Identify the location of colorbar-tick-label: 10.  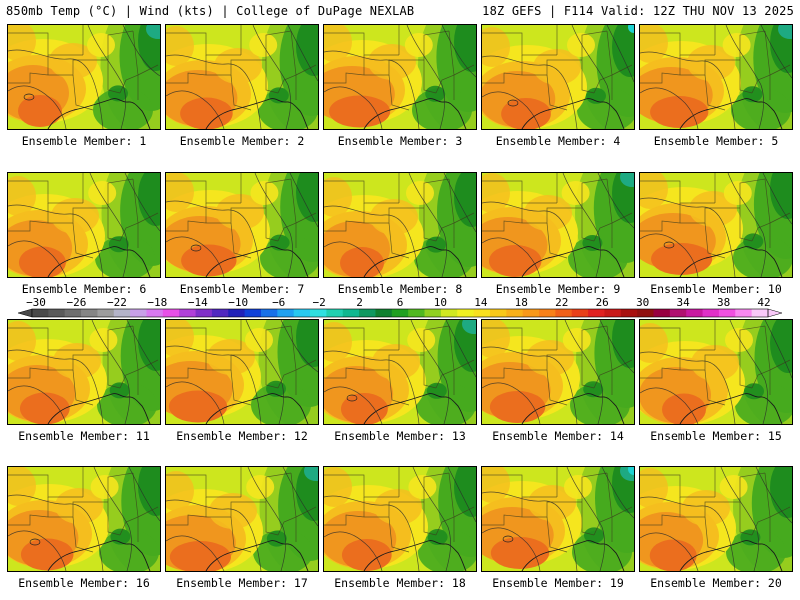
(440, 302).